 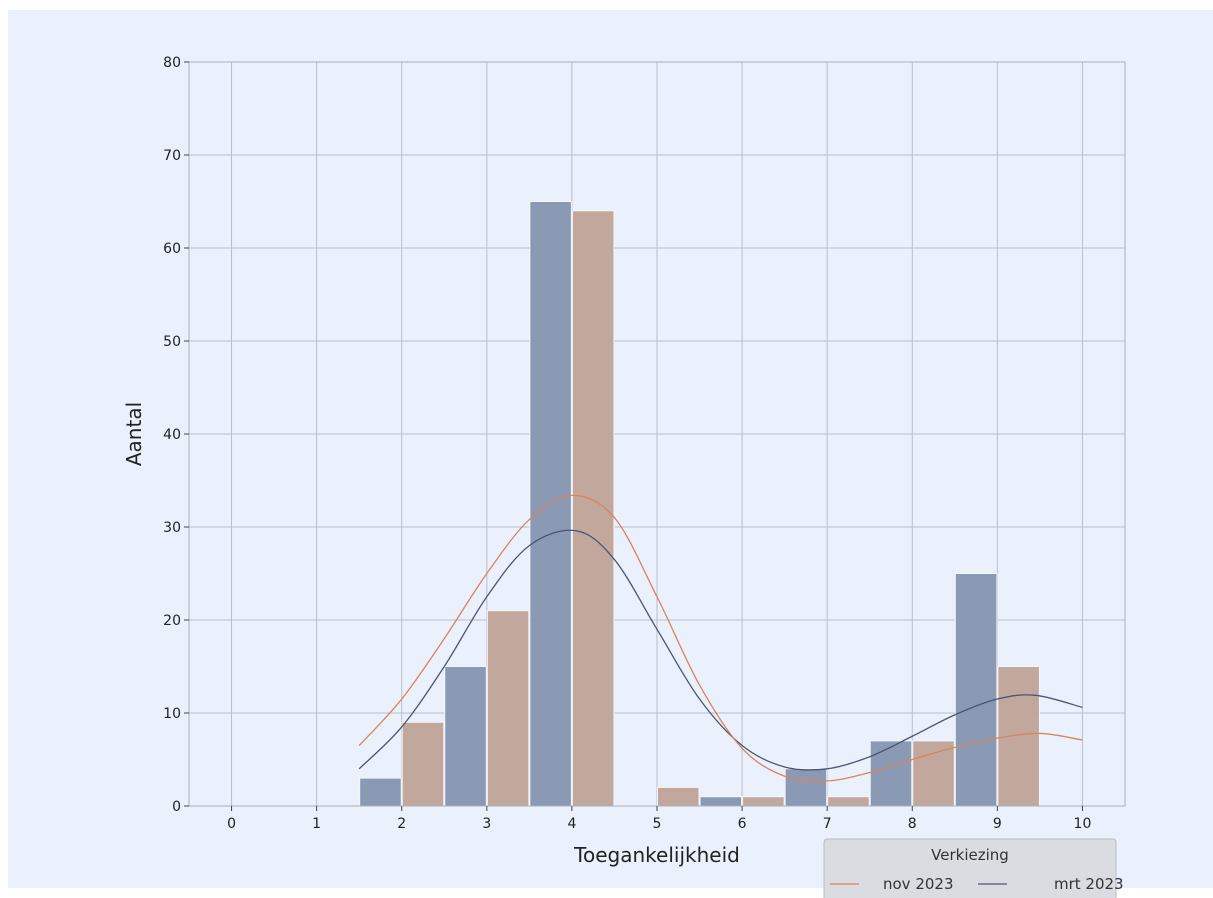 I want to click on x-axis-ticks: 0 1 2 3 4 5 6 7 8 9 10, so click(x=659, y=819).